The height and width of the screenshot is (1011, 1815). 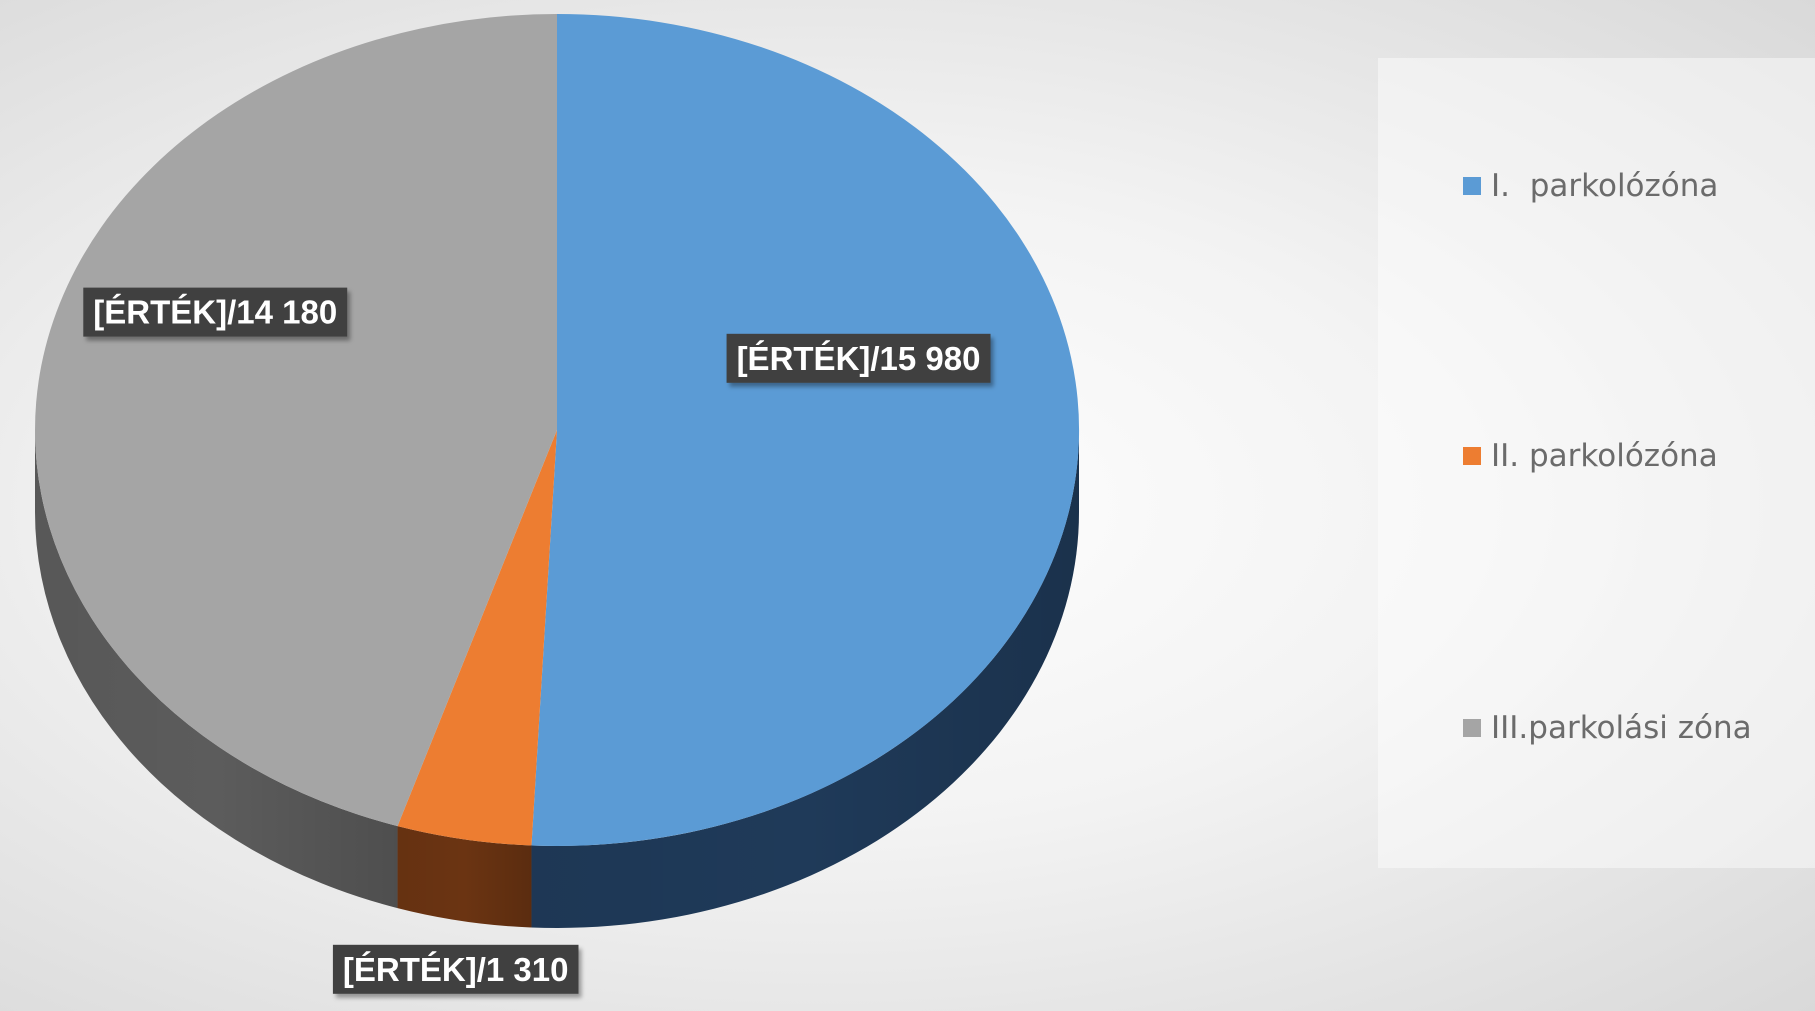 I want to click on data-label-text-zone-3: [ÉRTÉK]/14 180, so click(x=215, y=312).